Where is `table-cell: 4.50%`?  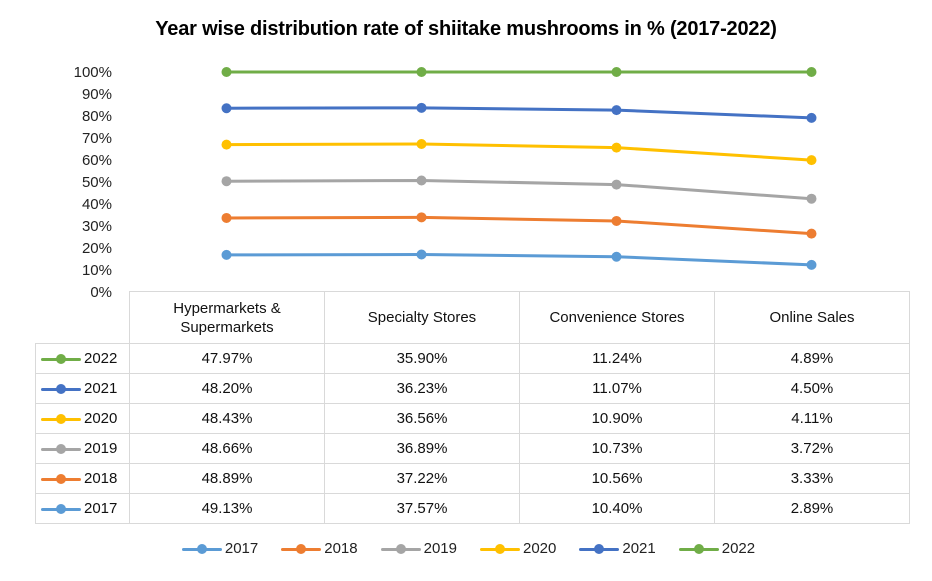 table-cell: 4.50% is located at coordinates (812, 388).